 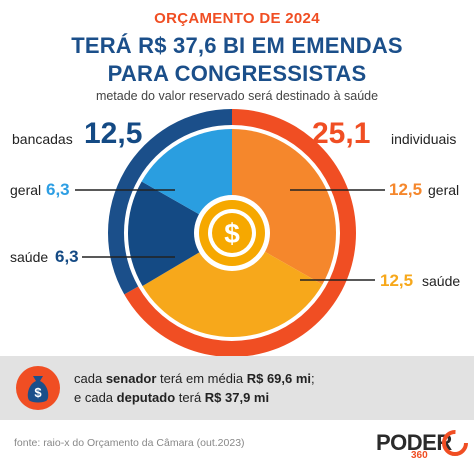 What do you see at coordinates (444, 190) in the screenshot?
I see `label-individuais-geral: geral` at bounding box center [444, 190].